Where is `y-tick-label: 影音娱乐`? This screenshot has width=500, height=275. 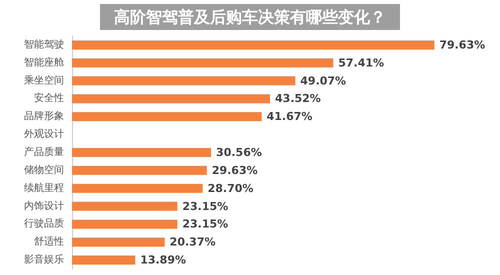
y-tick-label: 影音娱乐 is located at coordinates (44, 260).